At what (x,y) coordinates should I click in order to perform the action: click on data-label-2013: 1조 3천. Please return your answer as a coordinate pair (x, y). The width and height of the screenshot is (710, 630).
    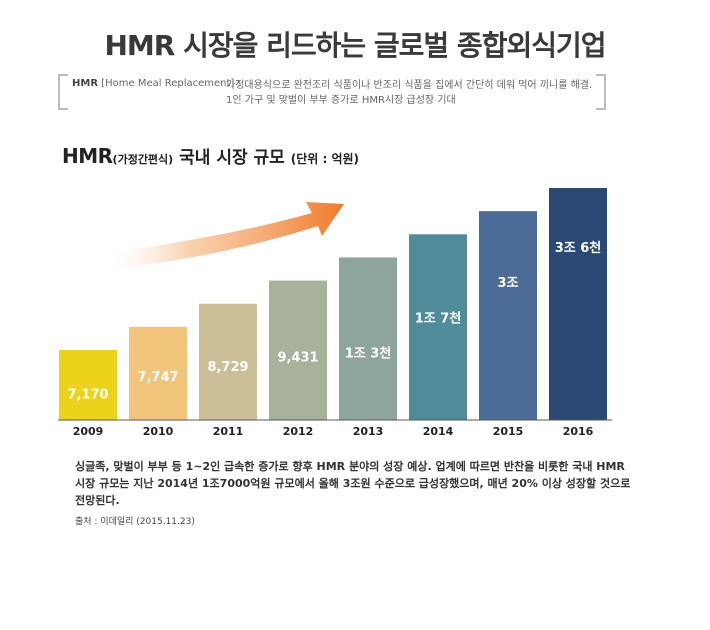
    Looking at the image, I should click on (368, 353).